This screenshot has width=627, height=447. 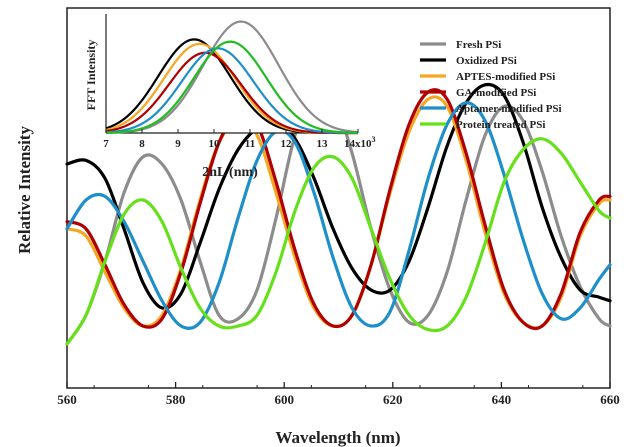 What do you see at coordinates (509, 109) in the screenshot?
I see `legend-label-aptamer-modified-psi: Aptamer-modified PSi` at bounding box center [509, 109].